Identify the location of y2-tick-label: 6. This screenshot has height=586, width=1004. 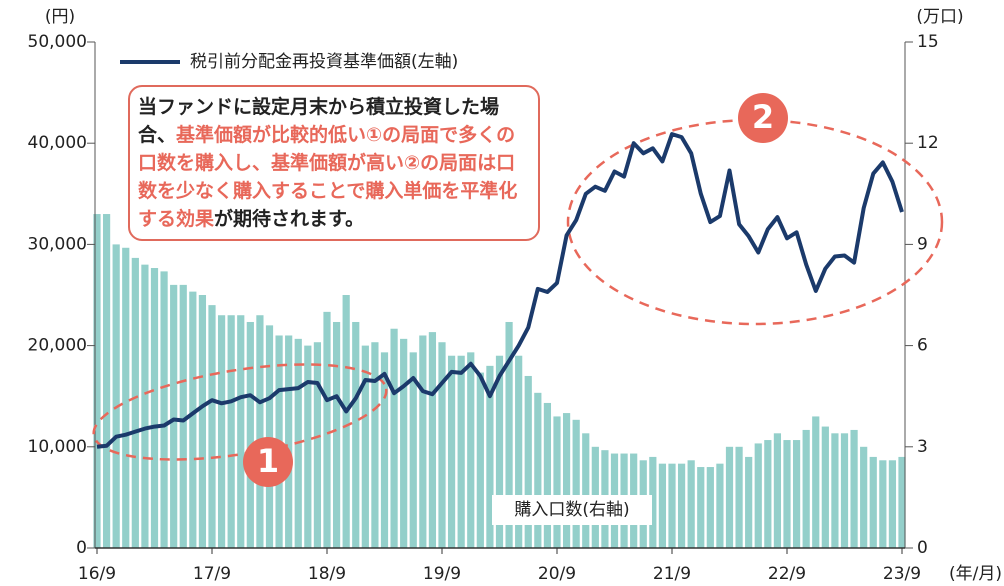
(922, 346).